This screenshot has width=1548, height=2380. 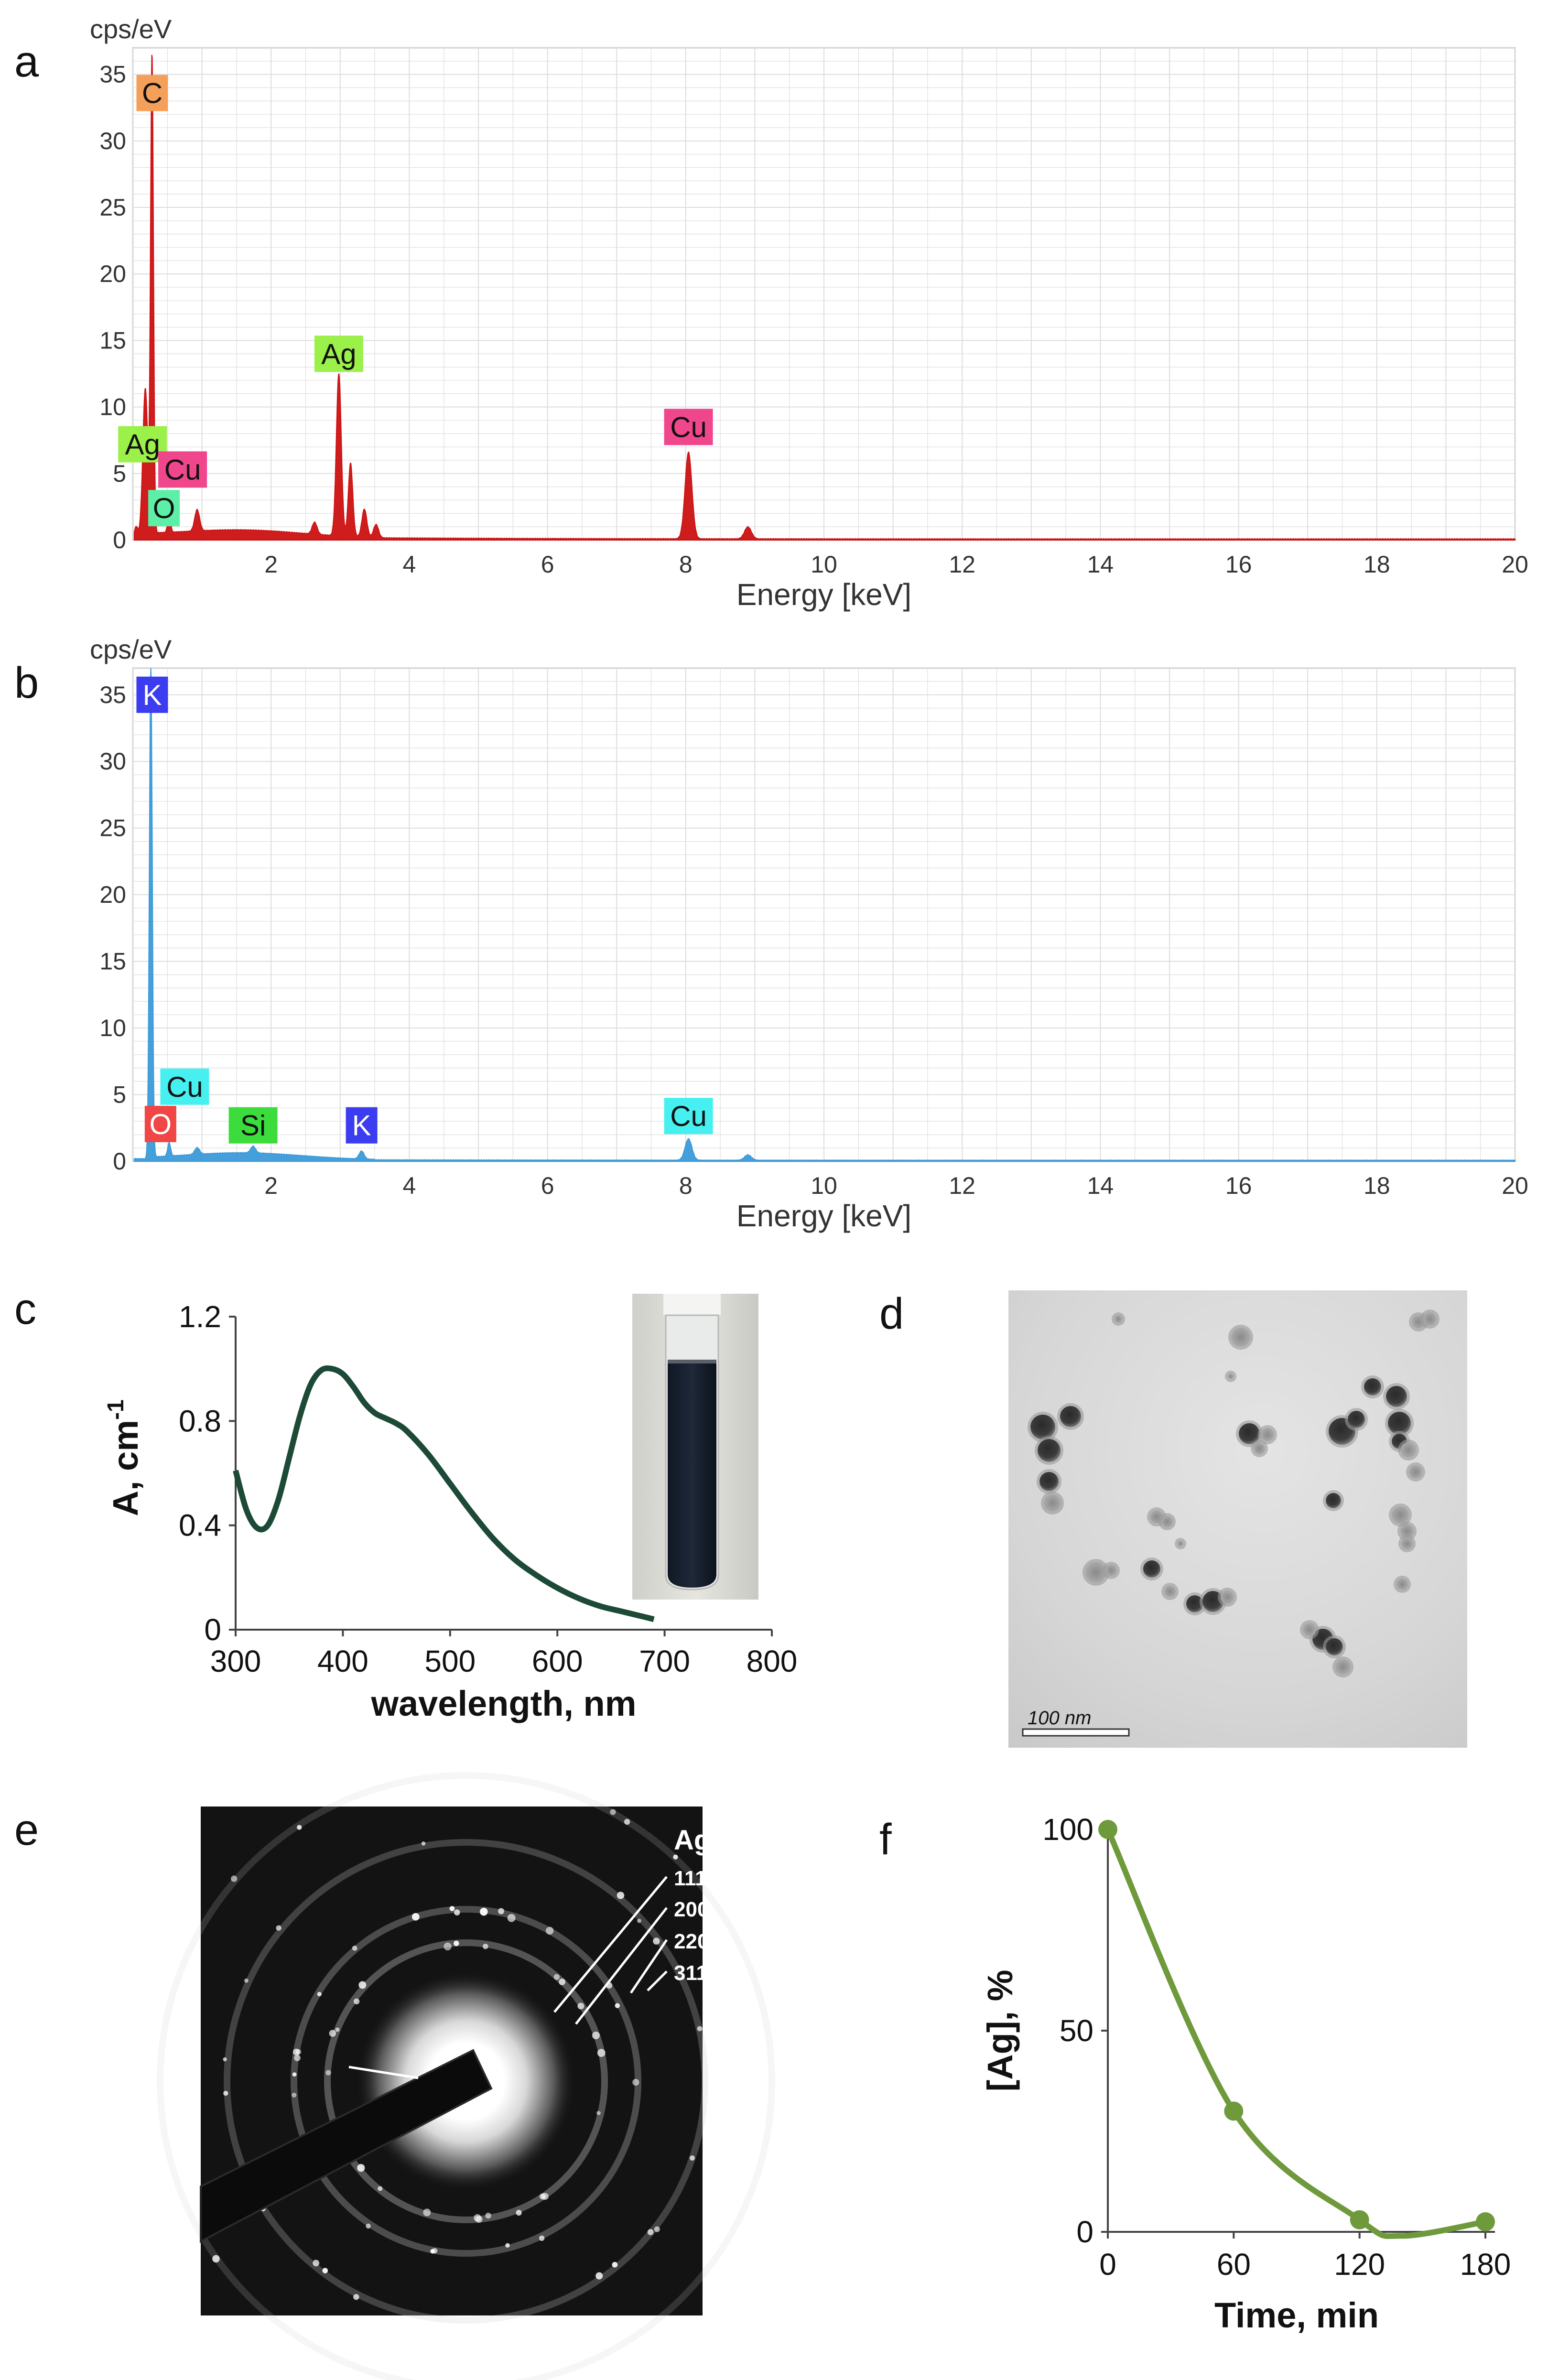 What do you see at coordinates (200, 1526) in the screenshot?
I see `y-tick-label: 0.4` at bounding box center [200, 1526].